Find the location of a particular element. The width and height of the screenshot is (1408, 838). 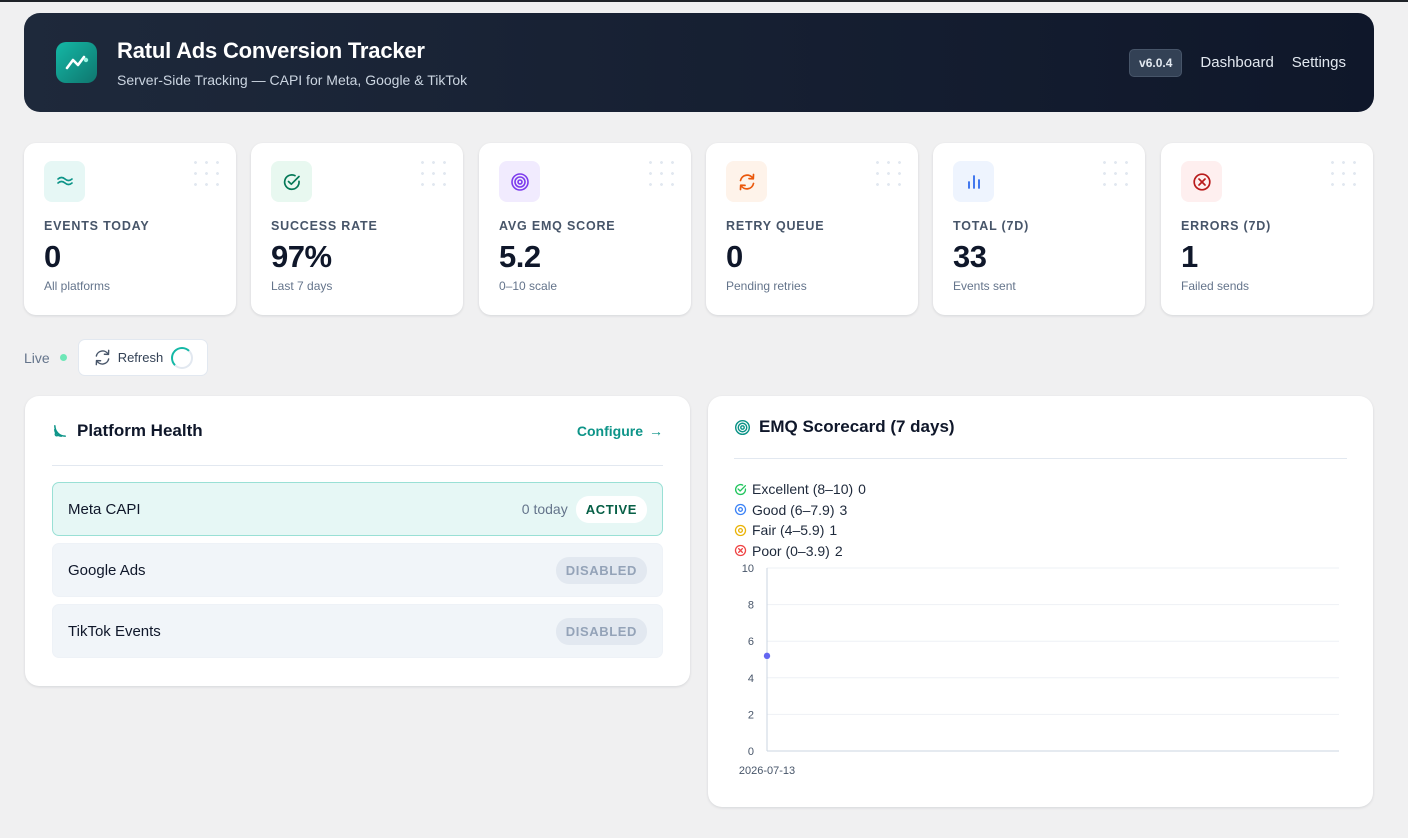

data-point is located at coordinates (767, 656).